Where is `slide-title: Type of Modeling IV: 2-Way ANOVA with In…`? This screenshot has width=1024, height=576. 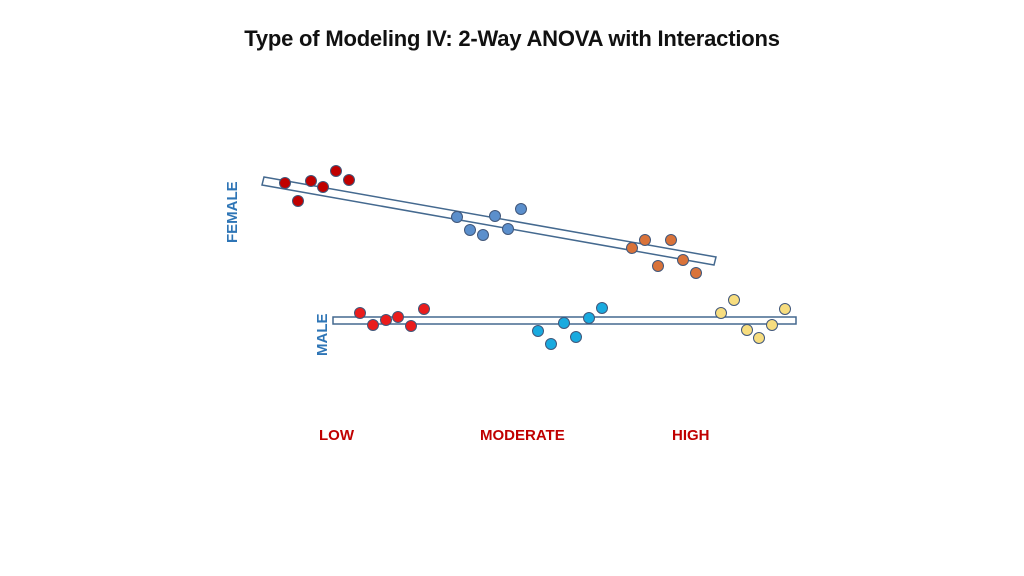
slide-title: Type of Modeling IV: 2-Way ANOVA with In… is located at coordinates (512, 38).